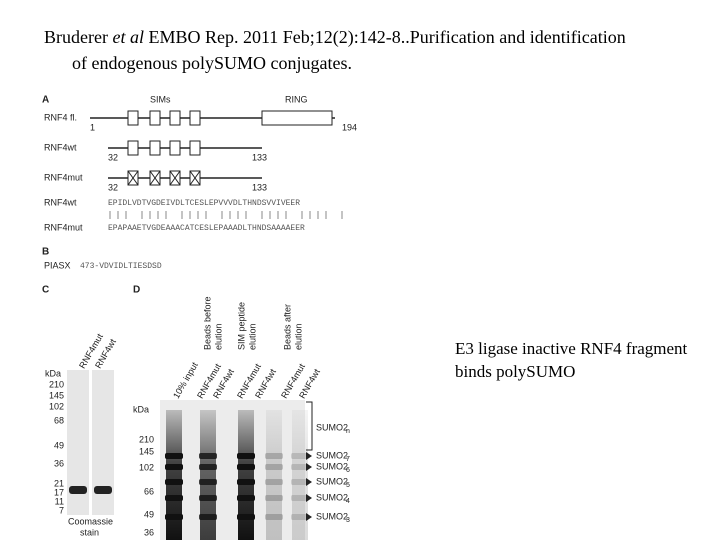 This screenshot has height=540, width=720. I want to click on sims-label: SIMs, so click(160, 99).